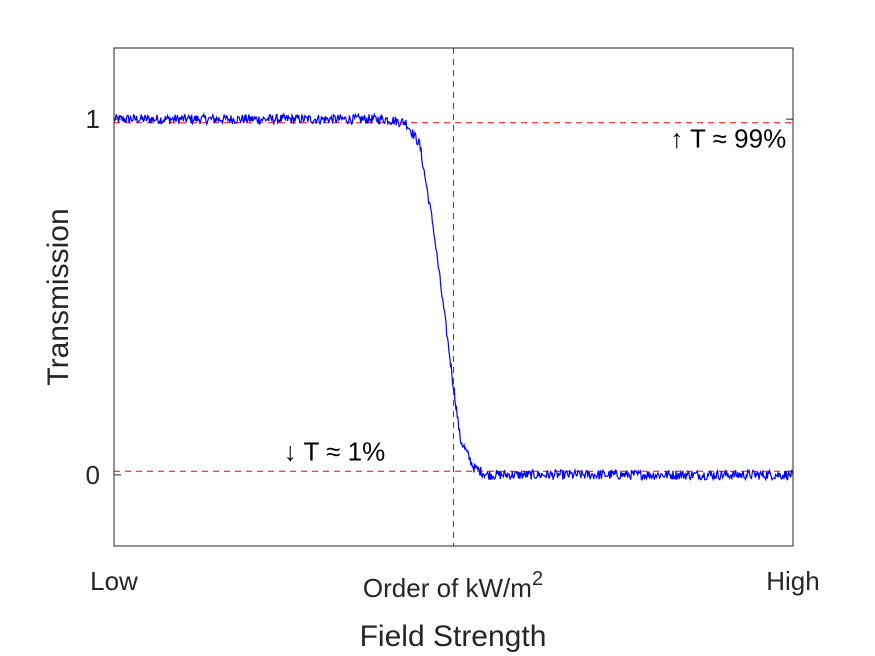 Image resolution: width=875 pixels, height=656 pixels. I want to click on x-tick-label-high: High, so click(792, 581).